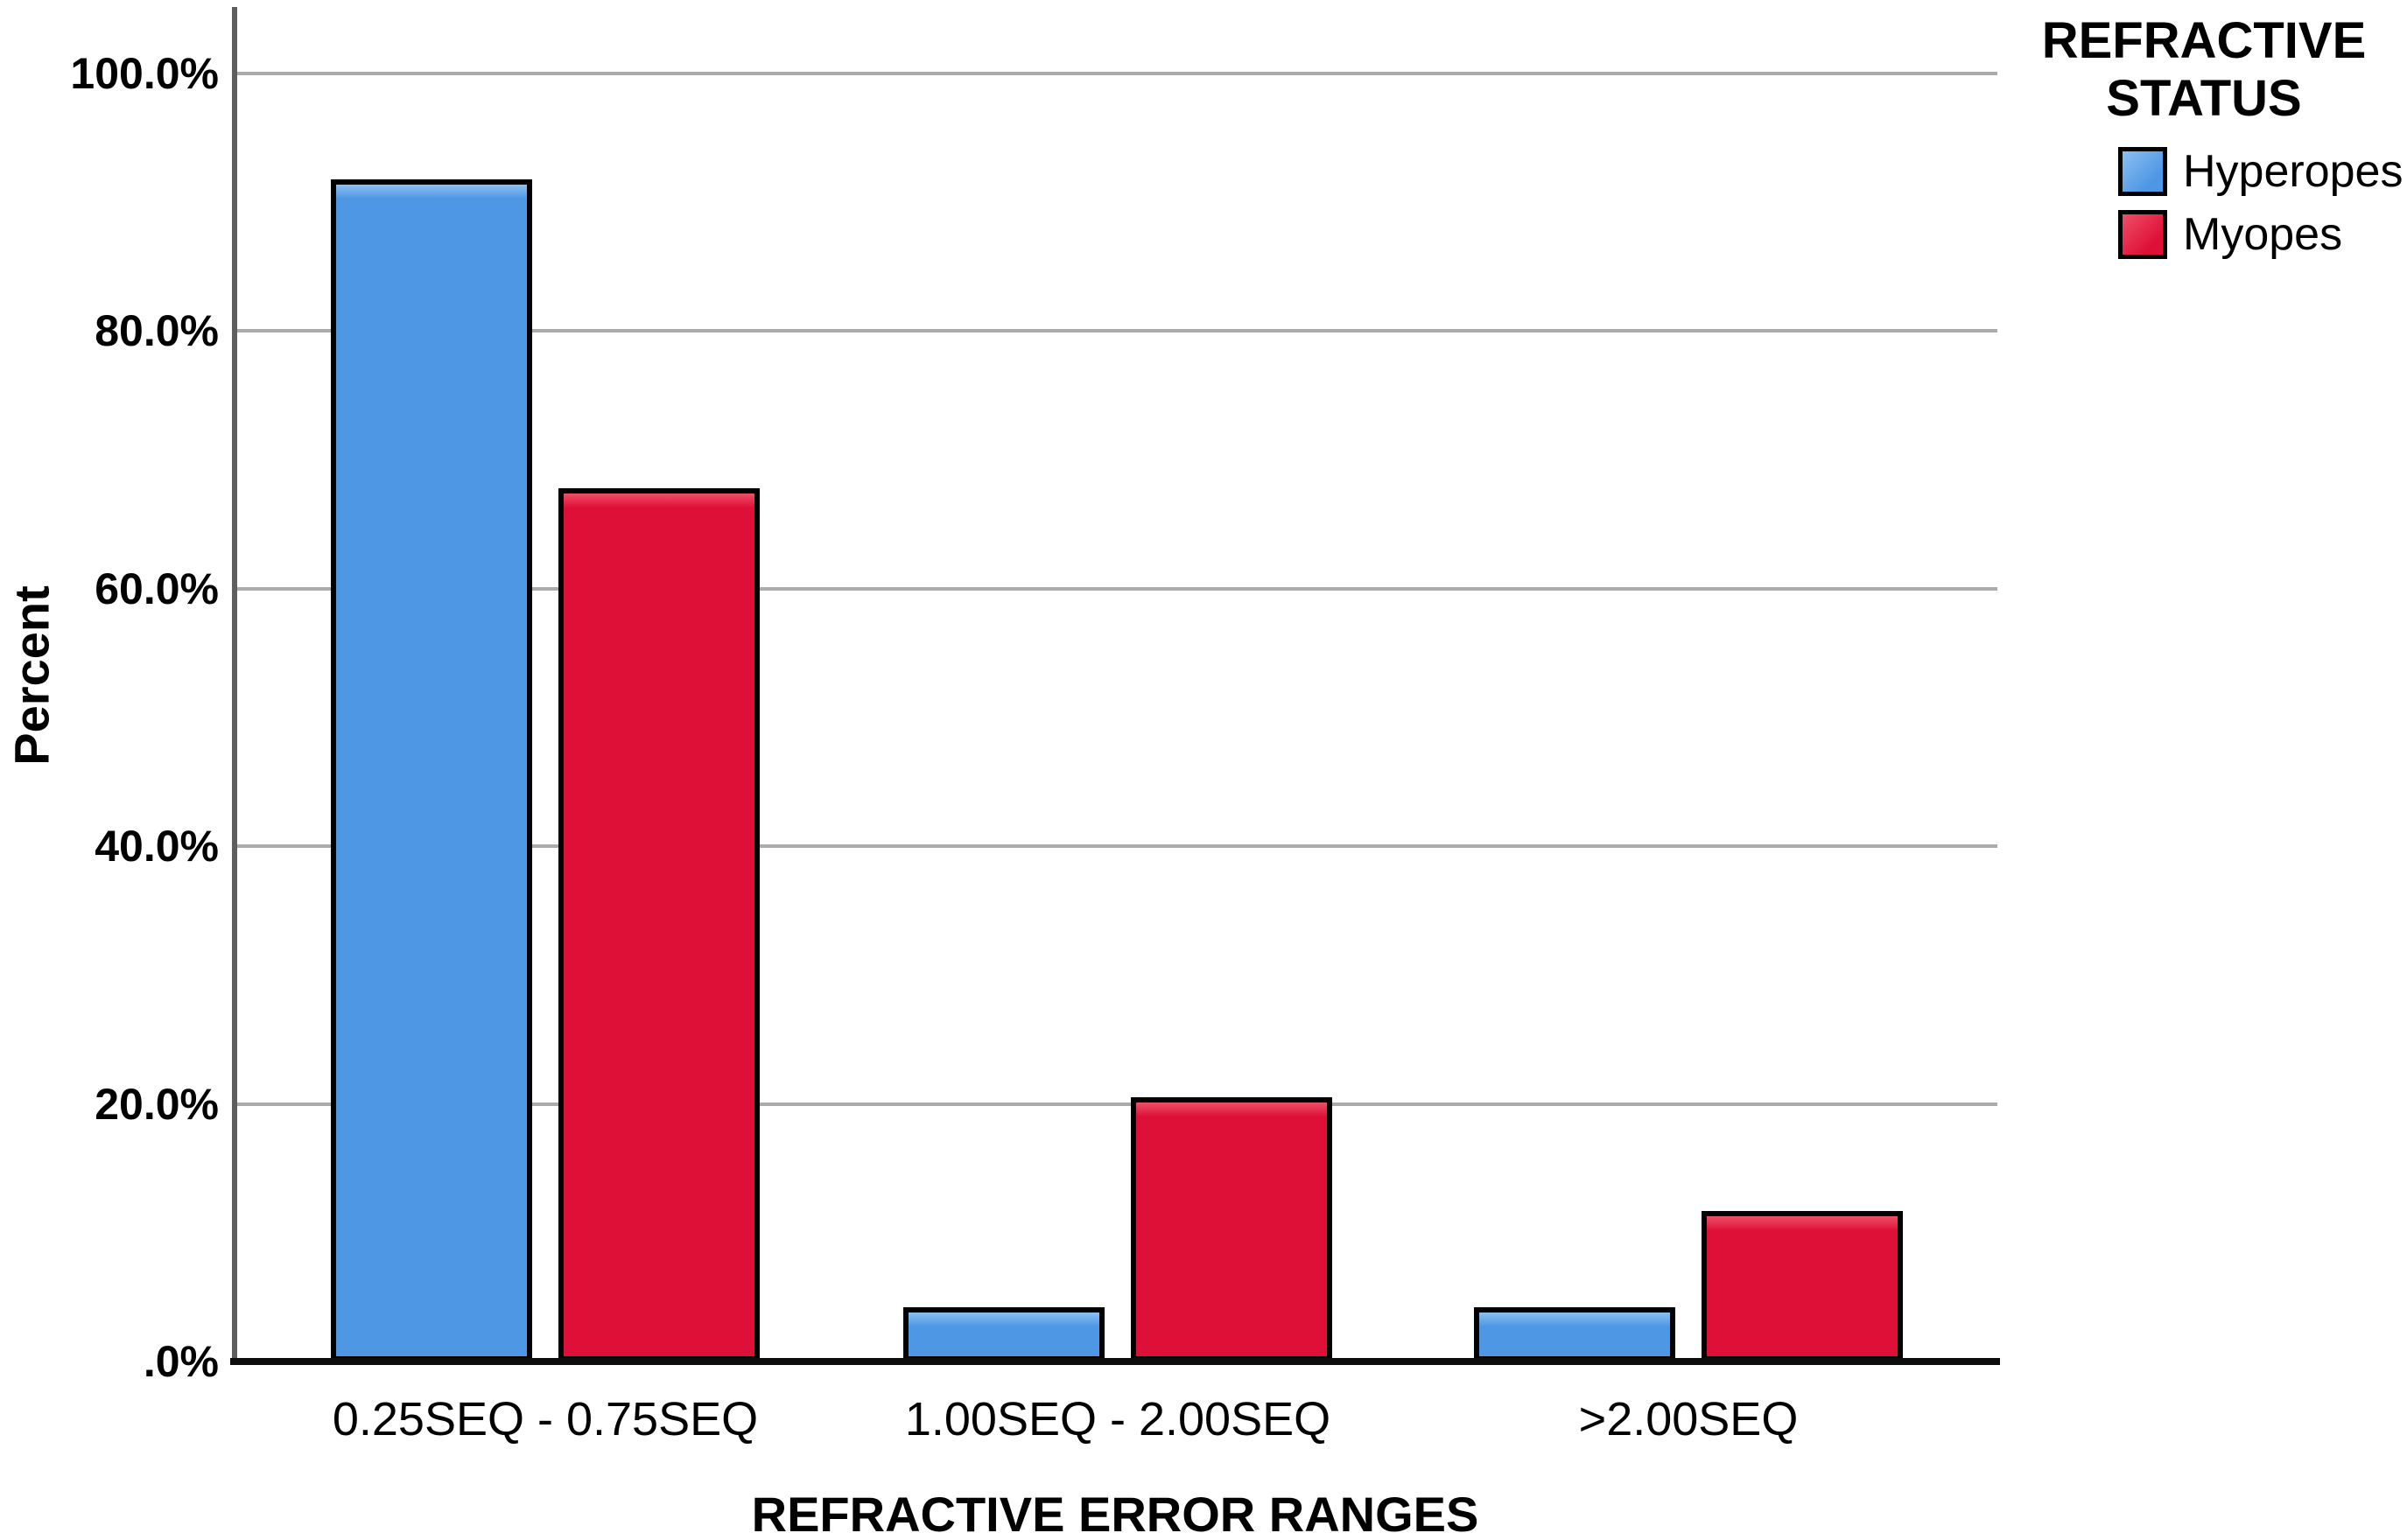  Describe the element at coordinates (1117, 1419) in the screenshot. I see `x-tick-label-1: 1.00SEQ - 2.00SEQ` at that location.